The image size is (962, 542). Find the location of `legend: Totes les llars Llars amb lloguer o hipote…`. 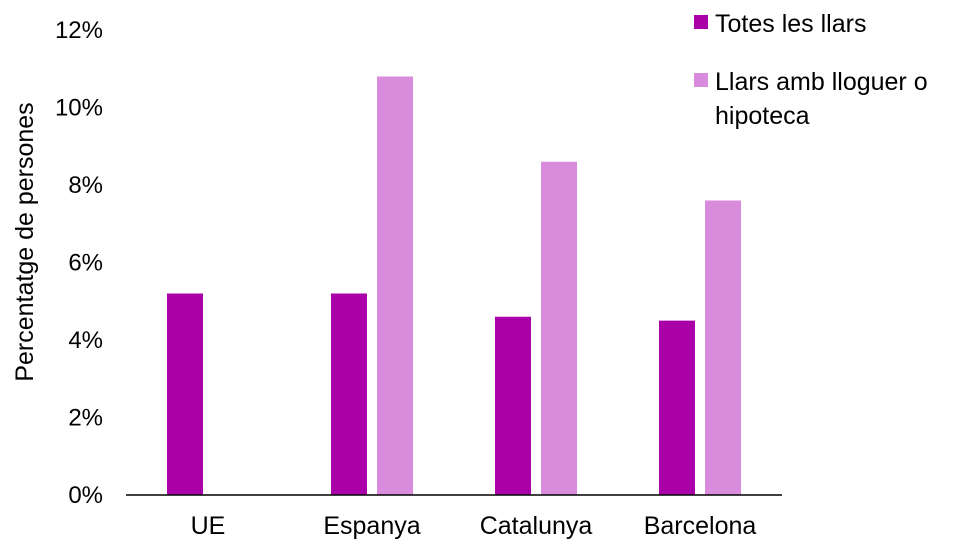

legend: Totes les llars Llars amb lloguer o hipote… is located at coordinates (811, 70).